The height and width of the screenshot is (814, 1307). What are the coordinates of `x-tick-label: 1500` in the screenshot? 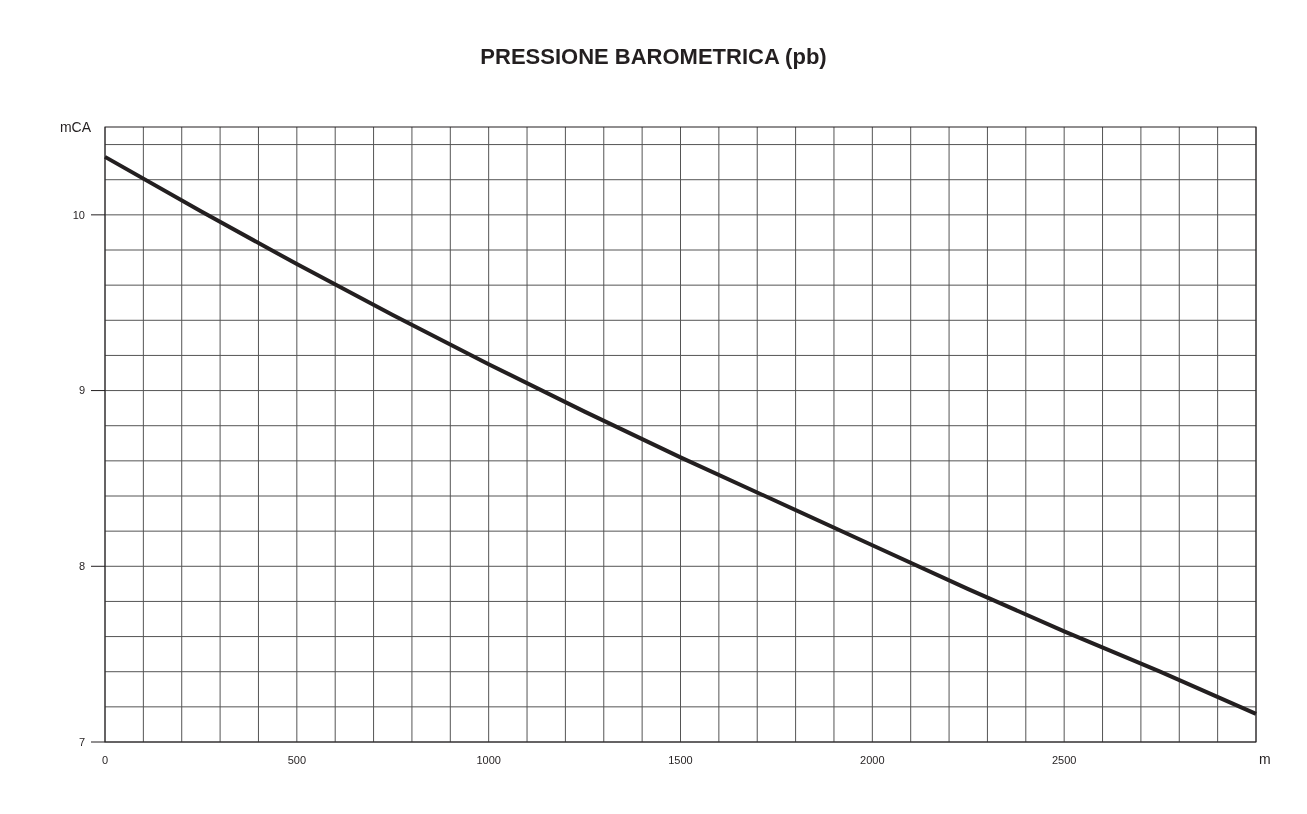 It's located at (680, 760).